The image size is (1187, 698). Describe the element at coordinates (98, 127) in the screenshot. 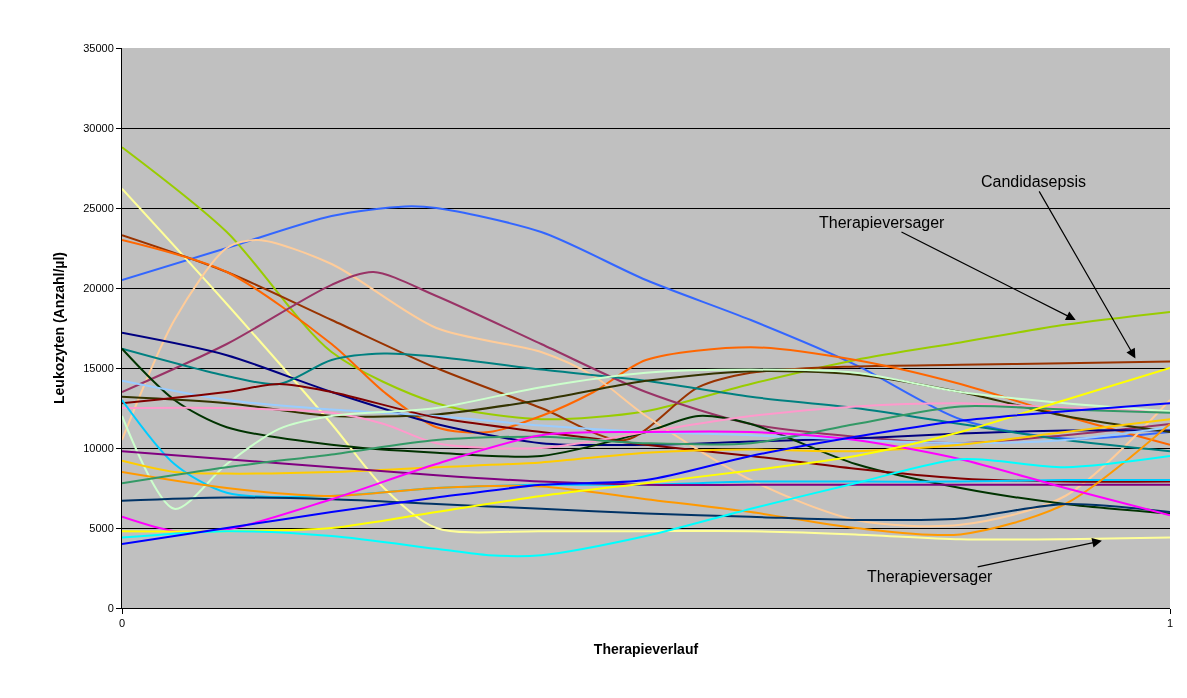

I see `y-tick-label: 30000` at that location.